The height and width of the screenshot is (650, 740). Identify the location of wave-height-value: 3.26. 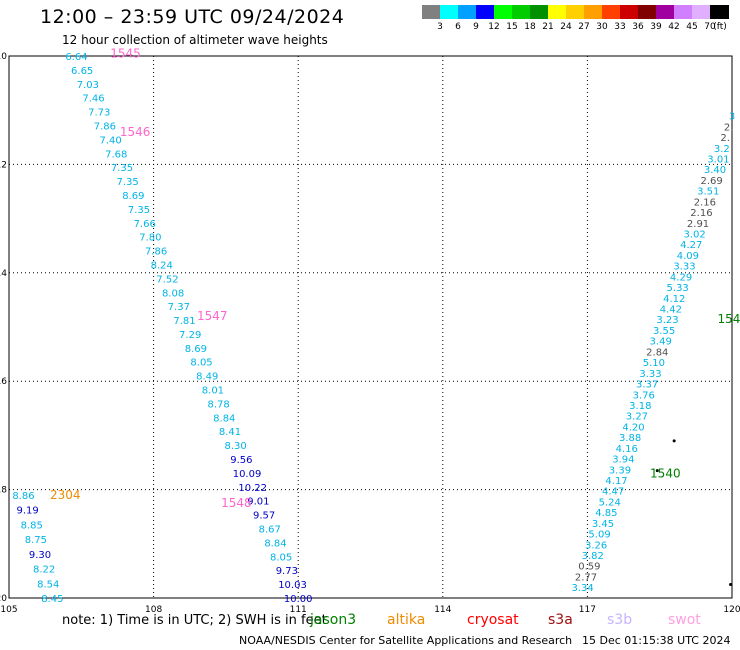
(596, 545).